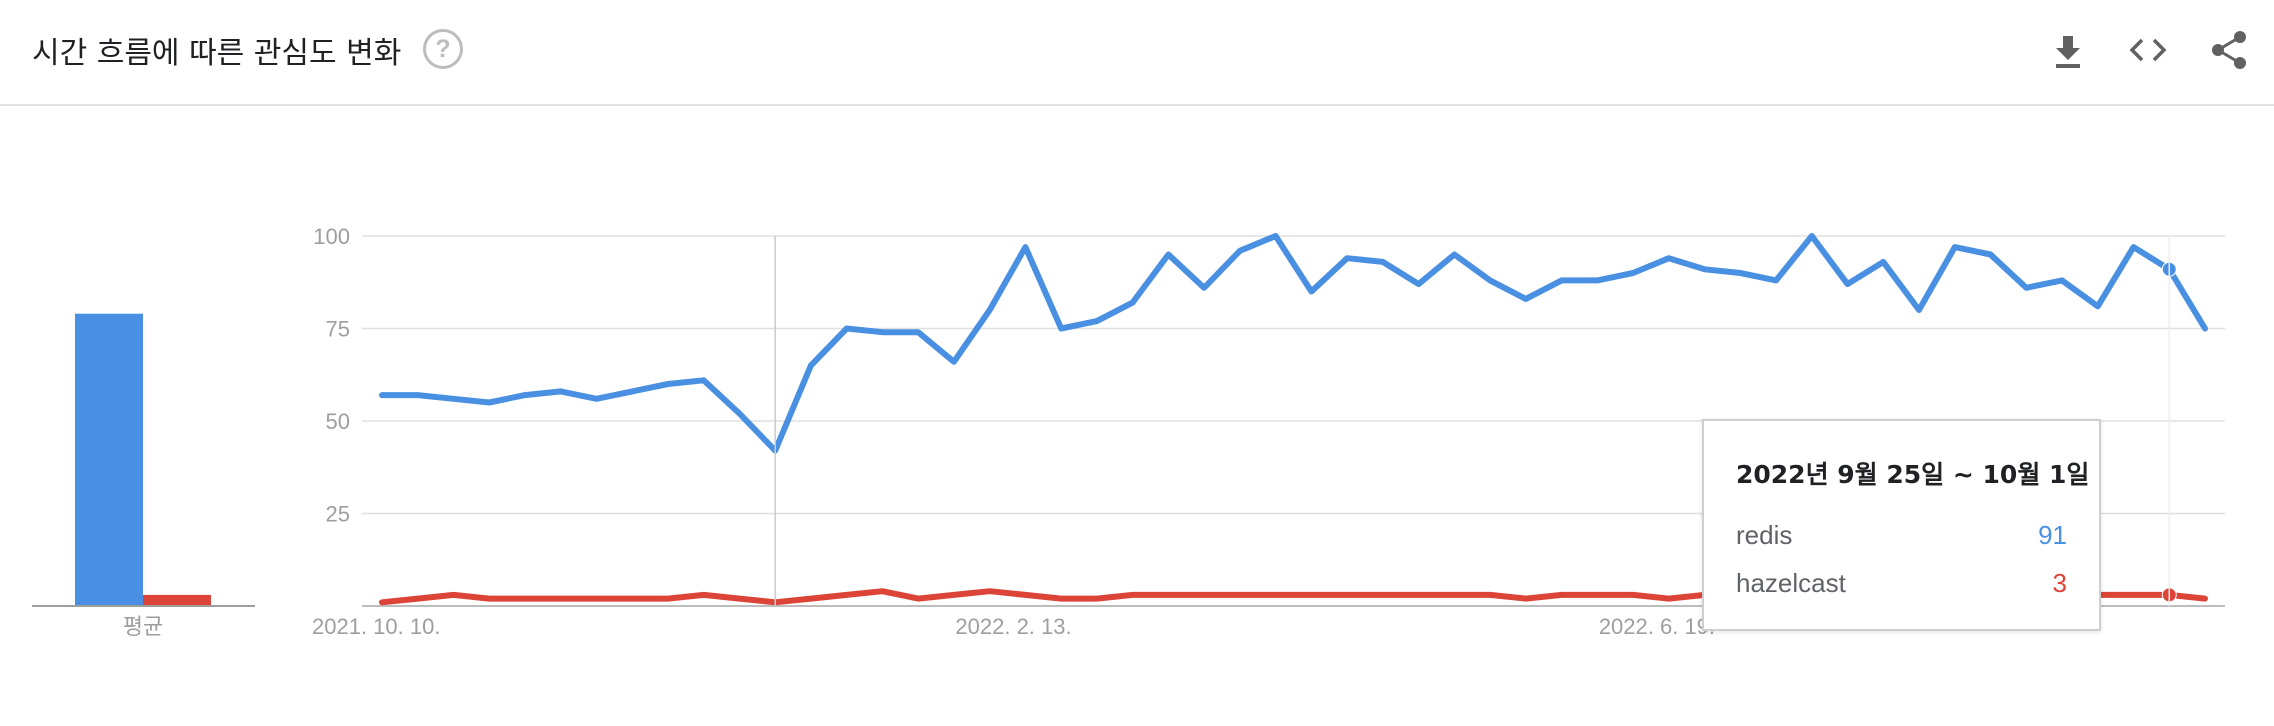  Describe the element at coordinates (2052, 535) in the screenshot. I see `tooltip-series-value: 91` at that location.